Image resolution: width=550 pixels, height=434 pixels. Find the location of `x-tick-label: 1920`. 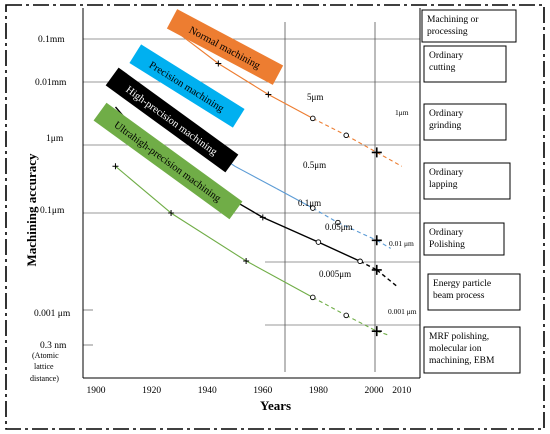

x-tick-label: 1920 is located at coordinates (151, 391).